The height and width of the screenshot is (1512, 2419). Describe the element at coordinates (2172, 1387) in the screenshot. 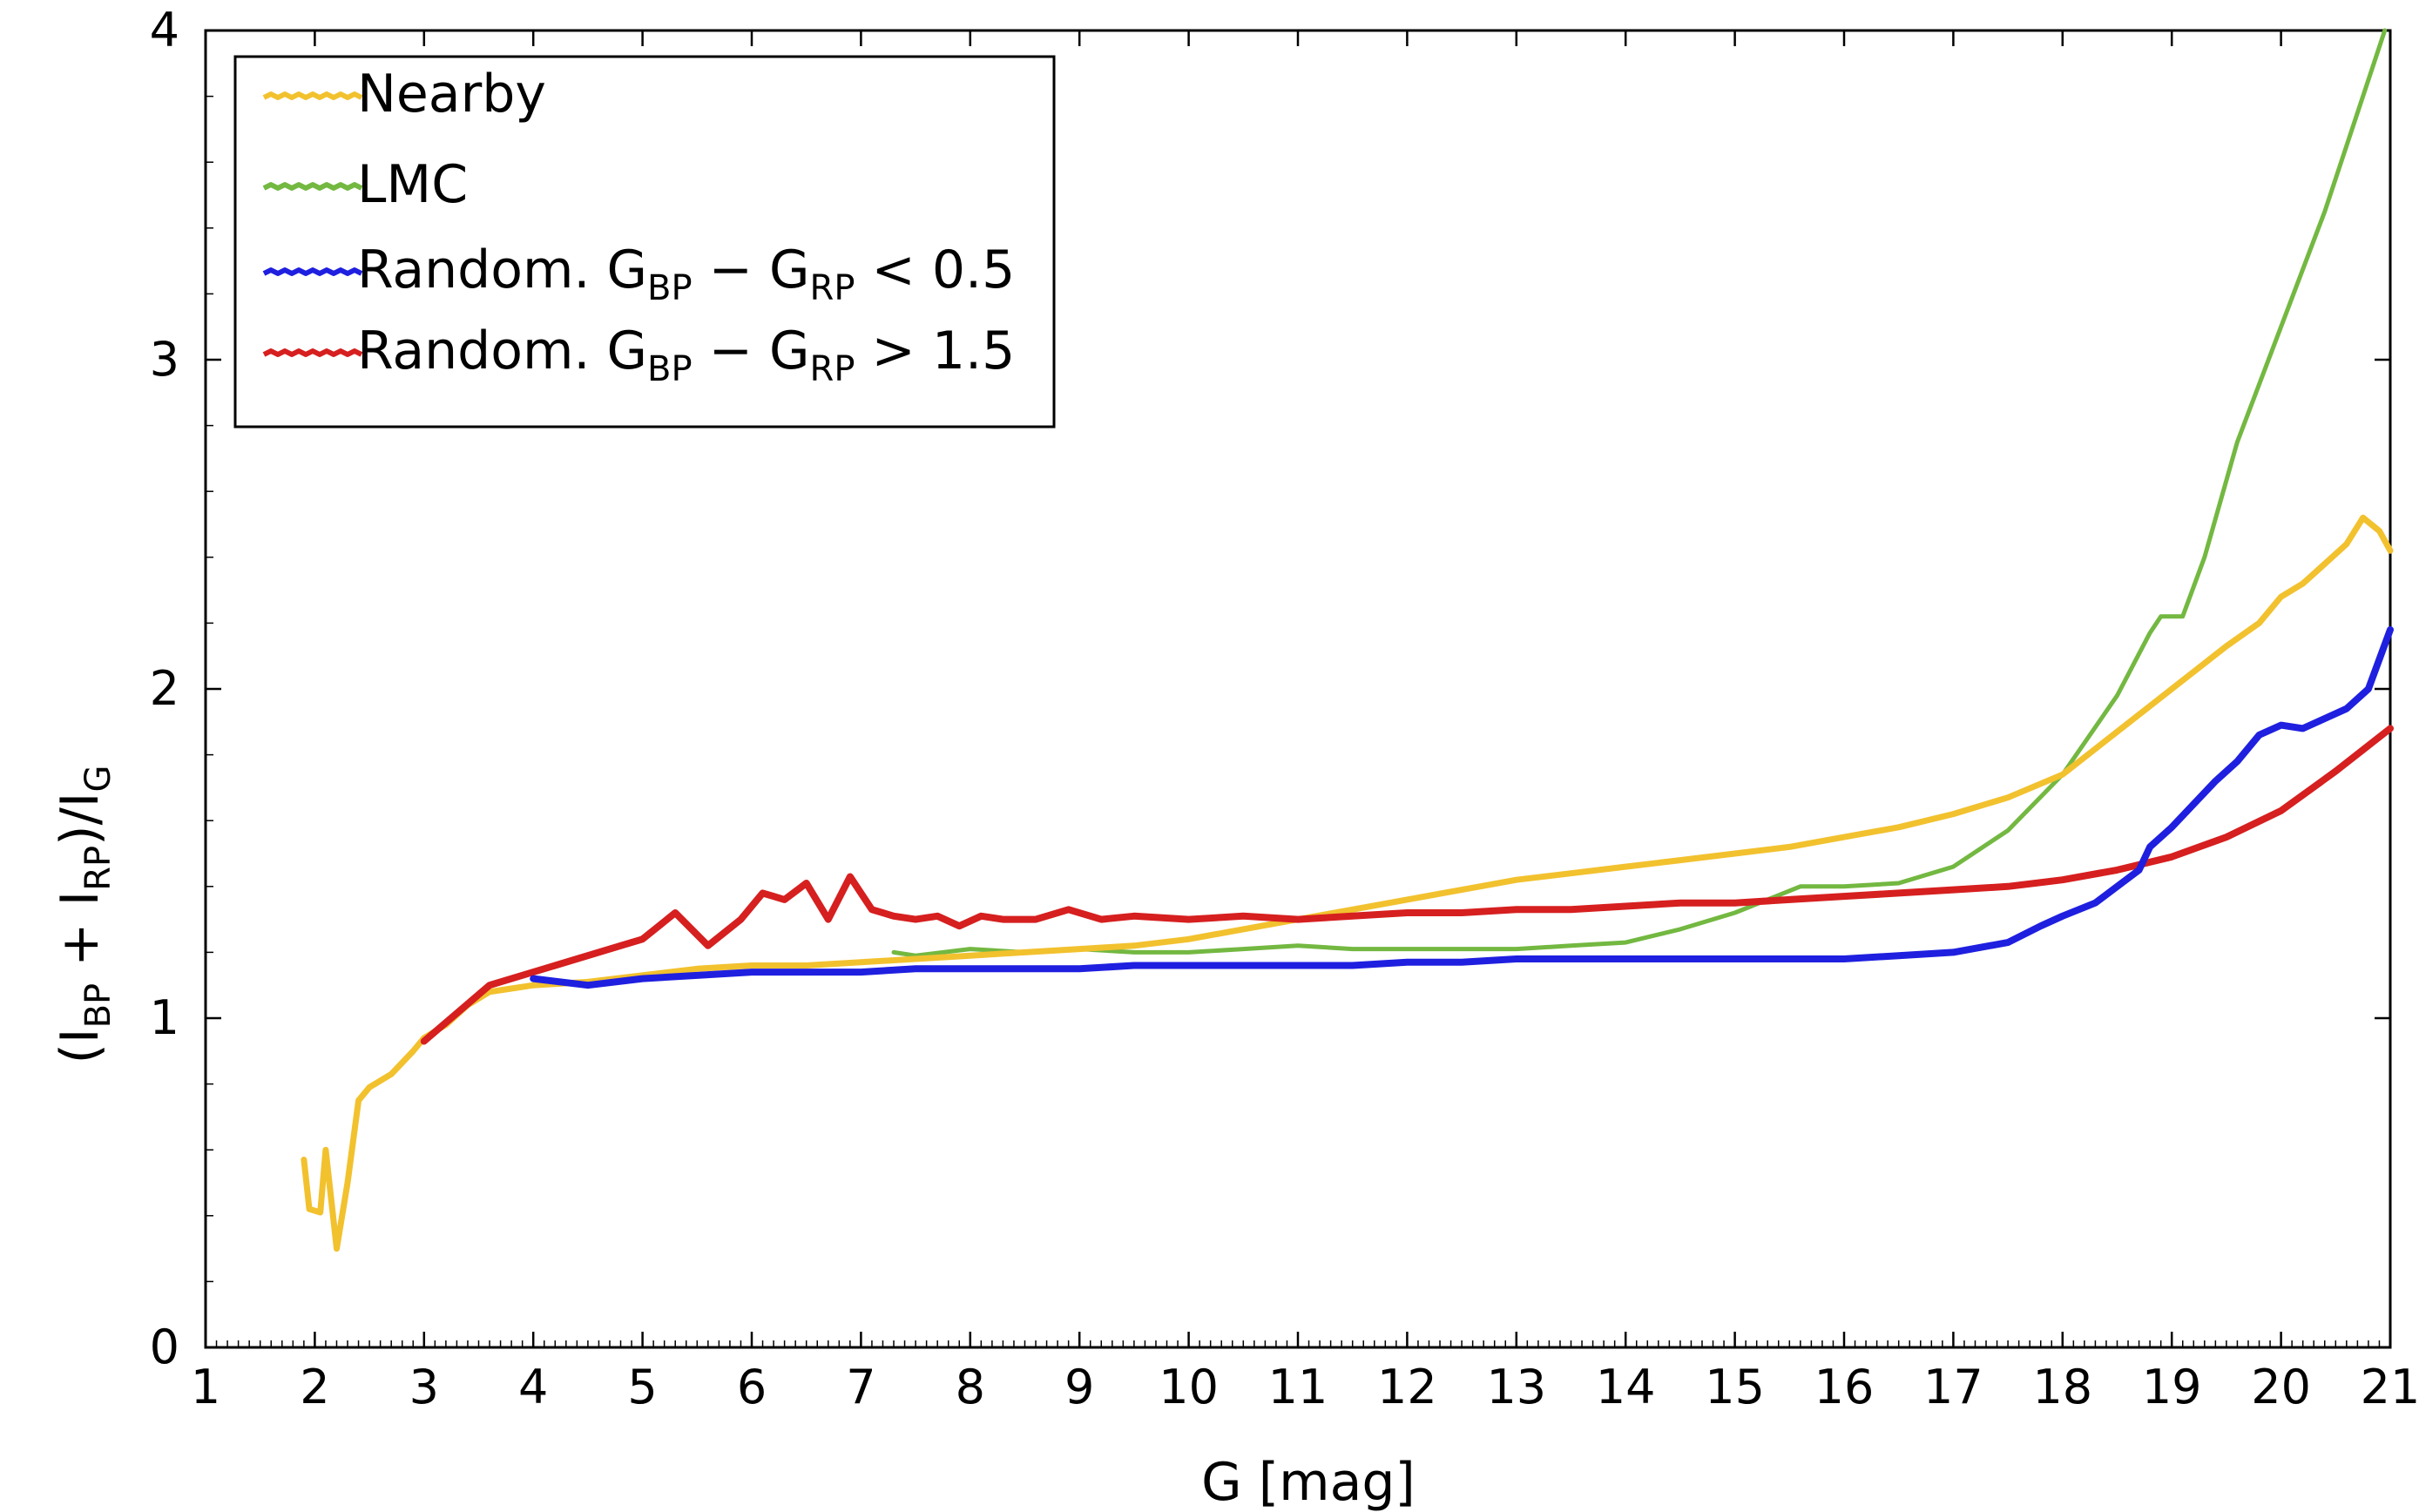

I see `x-tick-label: 19` at that location.